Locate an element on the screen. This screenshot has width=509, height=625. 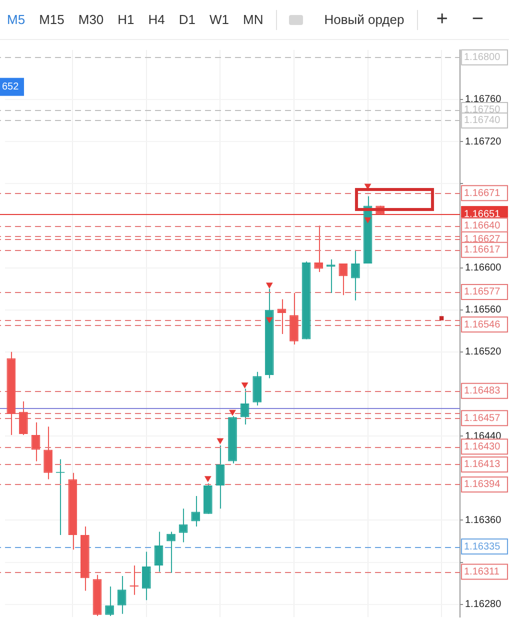
y-tick-label: 1.16520 is located at coordinates (483, 352).